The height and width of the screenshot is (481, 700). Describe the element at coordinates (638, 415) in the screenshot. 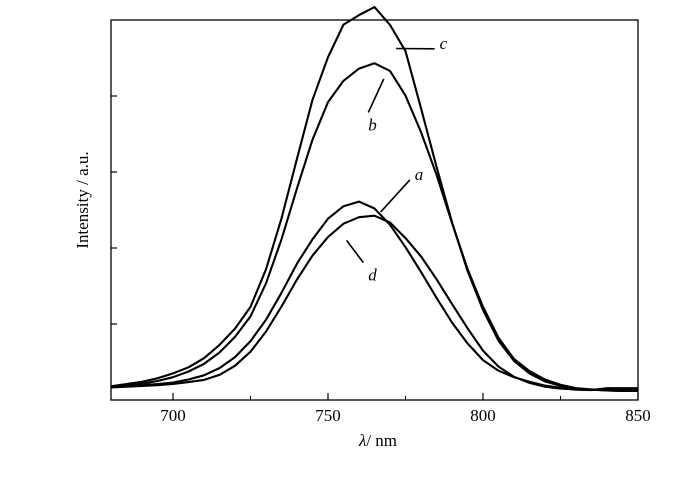

I see `x-tick-label: 850` at that location.